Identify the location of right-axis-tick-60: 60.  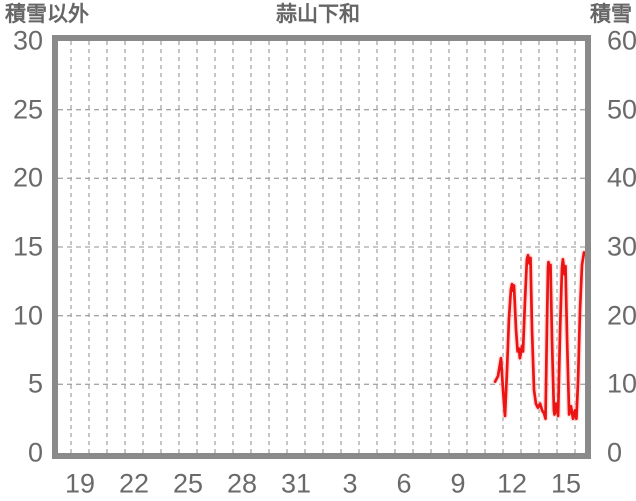
(621, 40).